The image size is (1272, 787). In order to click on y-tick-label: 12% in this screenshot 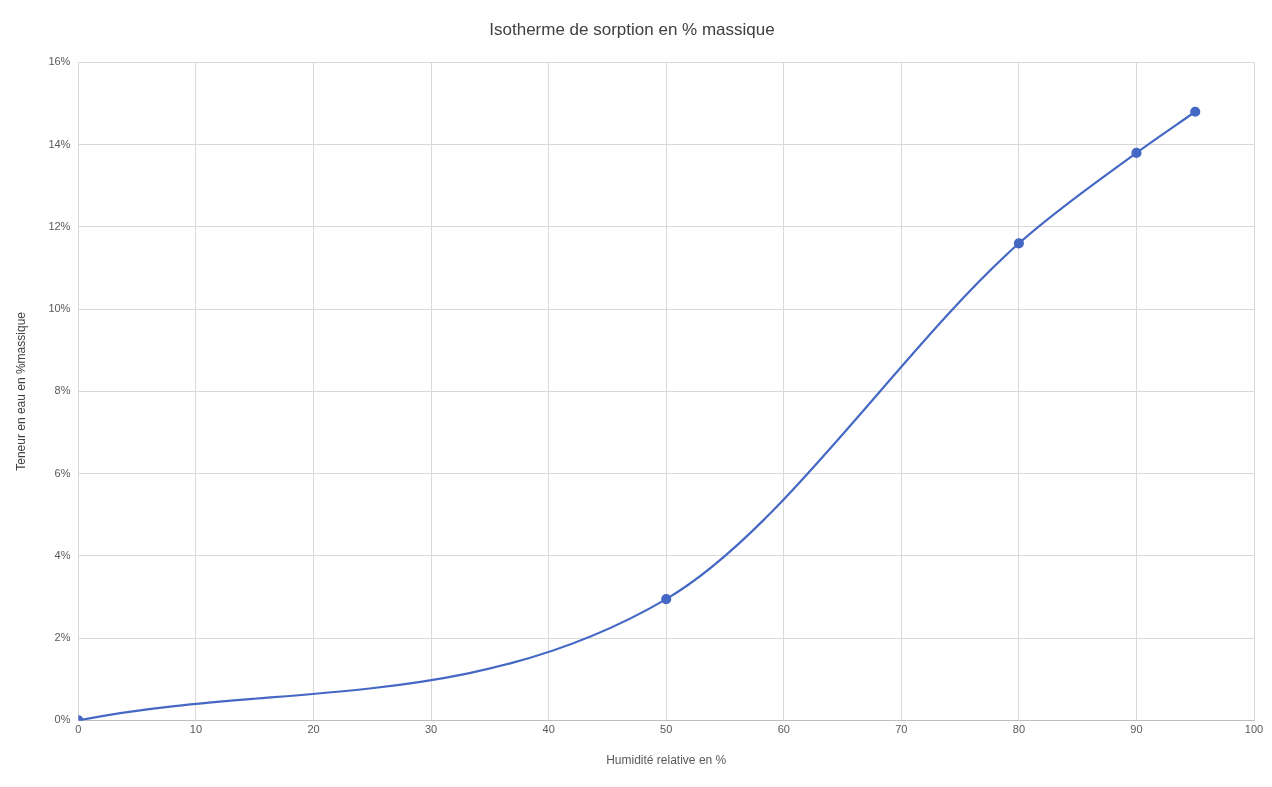, I will do `click(59, 225)`.